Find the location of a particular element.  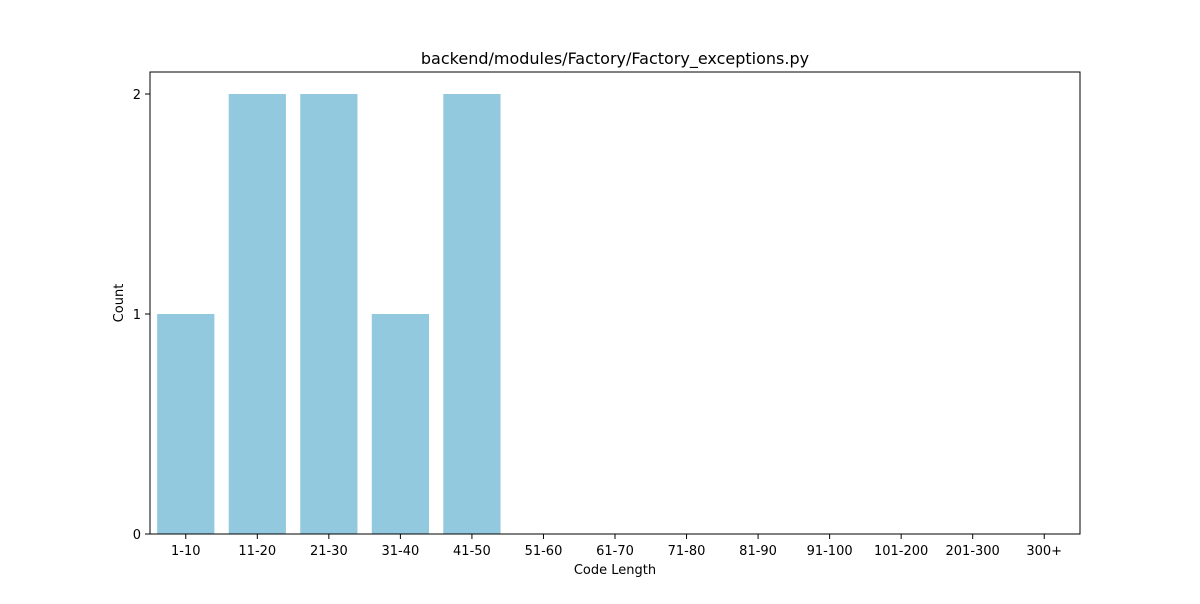

y-tick-label: 2 is located at coordinates (137, 95).